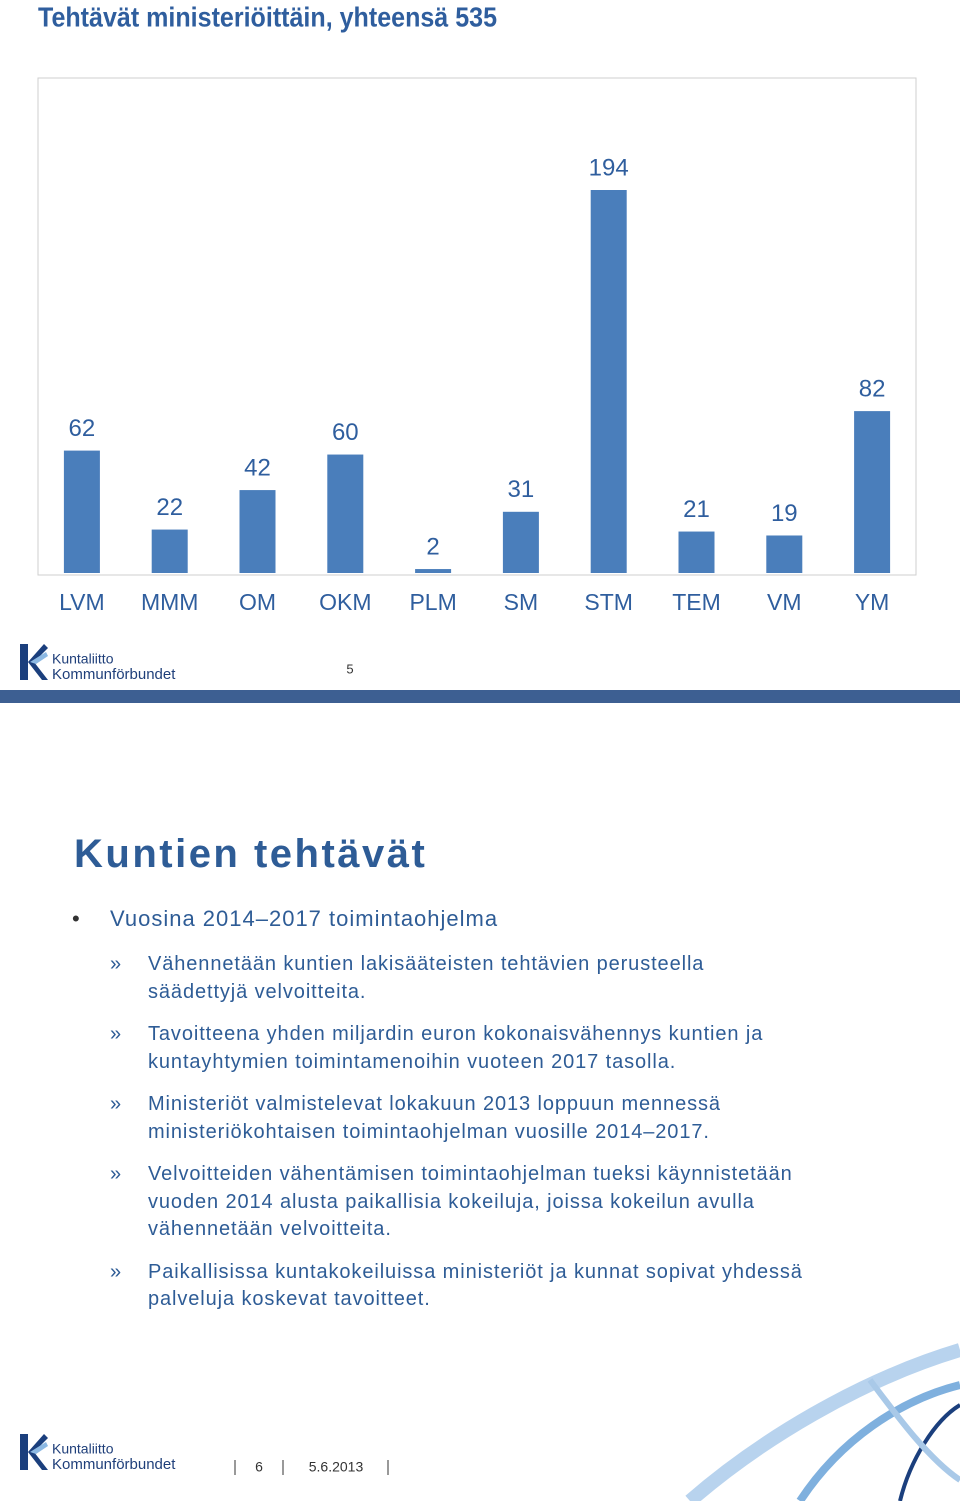 The height and width of the screenshot is (1501, 960). Describe the element at coordinates (345, 432) in the screenshot. I see `value-label: 60` at that location.